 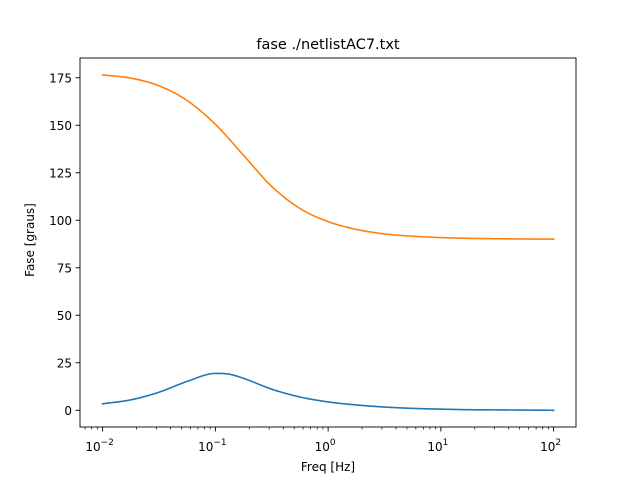 I want to click on y-tick-label: 125, so click(x=60, y=173).